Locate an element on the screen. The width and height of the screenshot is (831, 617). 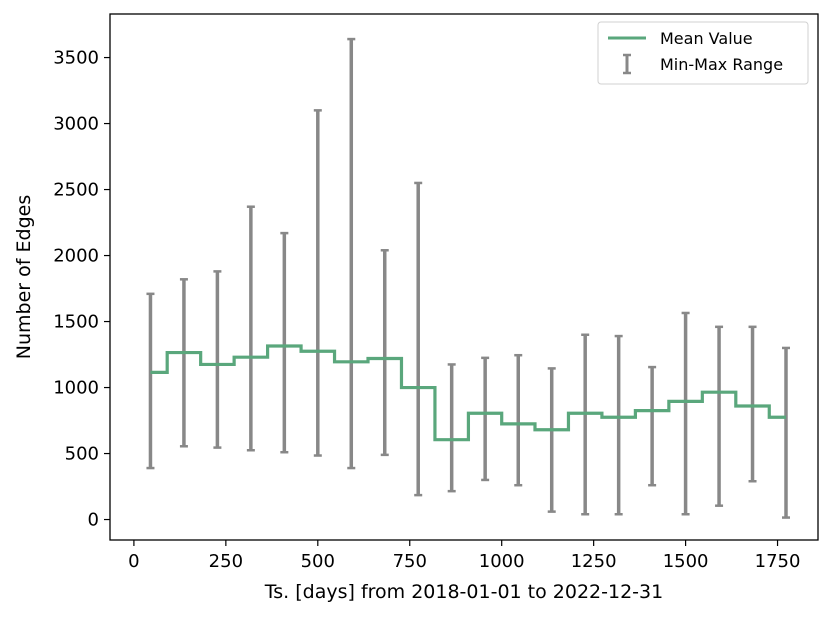
legend-range-swatch is located at coordinates (627, 64).